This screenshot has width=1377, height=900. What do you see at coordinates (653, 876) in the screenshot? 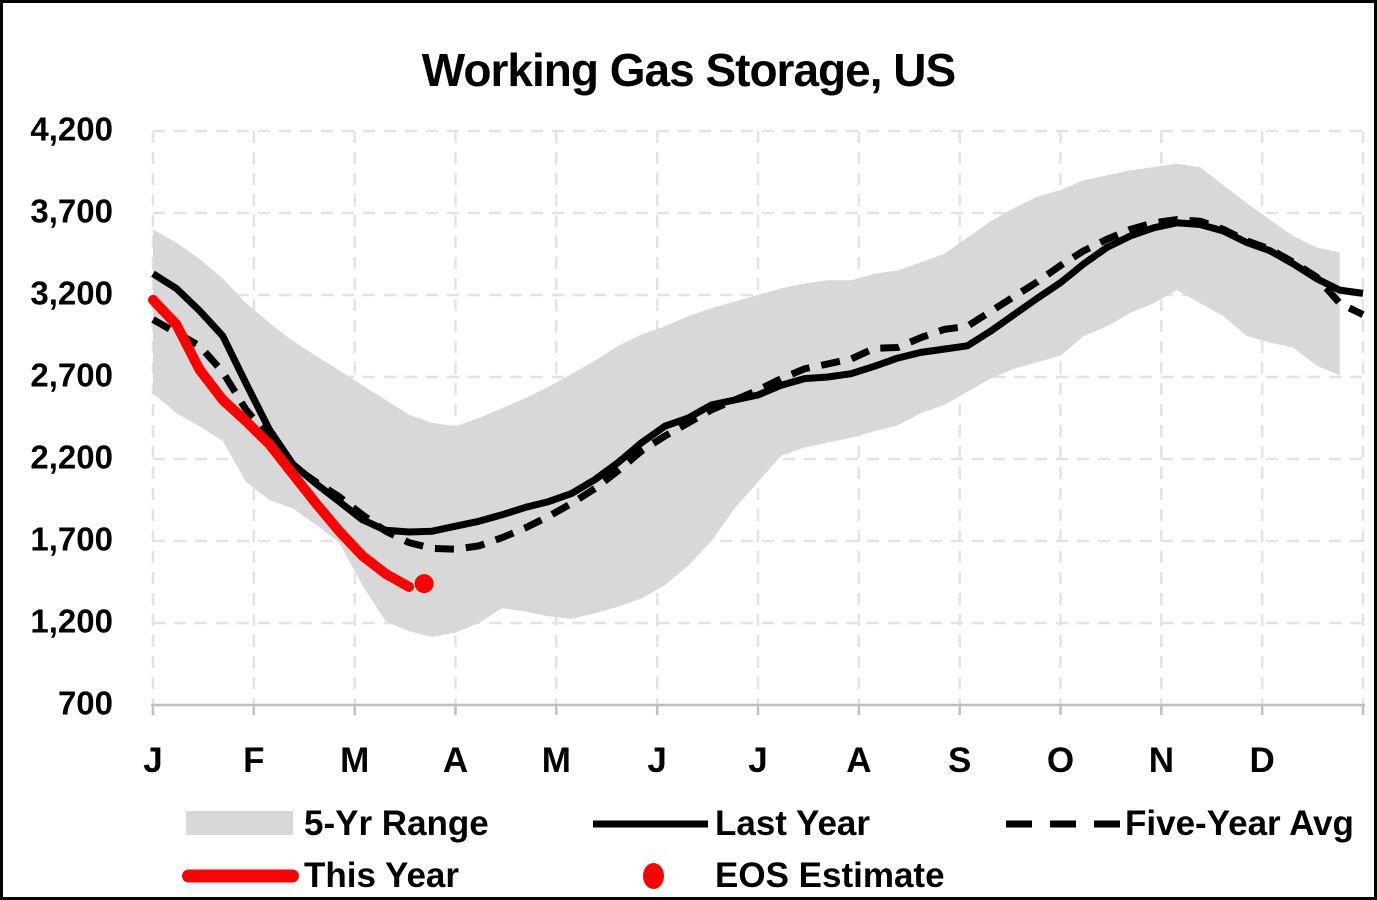
I see `eos-estimate-swatch` at bounding box center [653, 876].